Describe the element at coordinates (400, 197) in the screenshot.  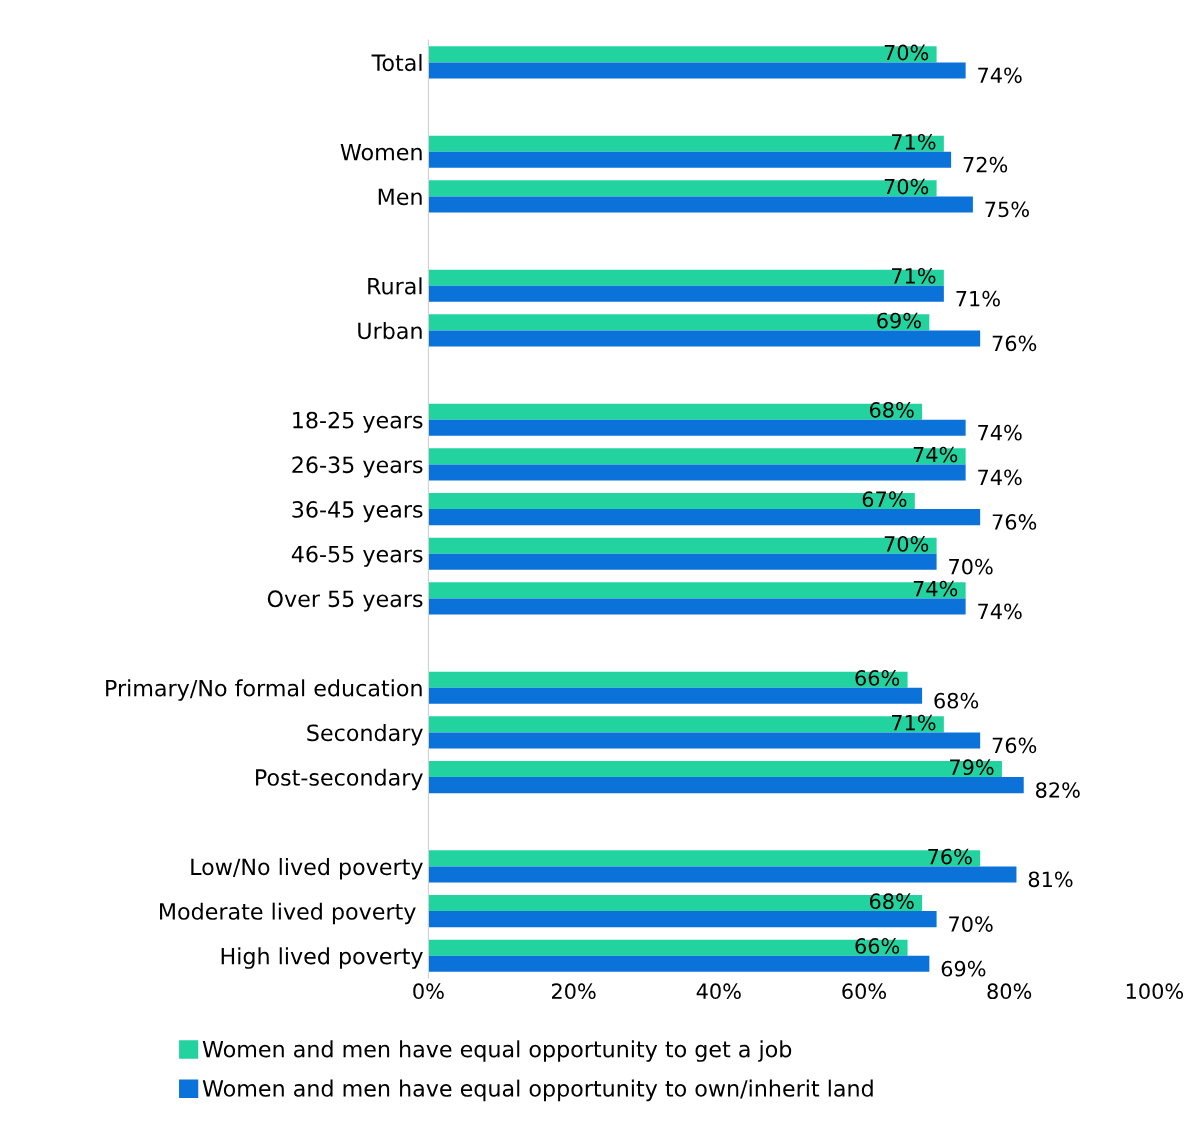
I see `y-tick-label: Men` at that location.